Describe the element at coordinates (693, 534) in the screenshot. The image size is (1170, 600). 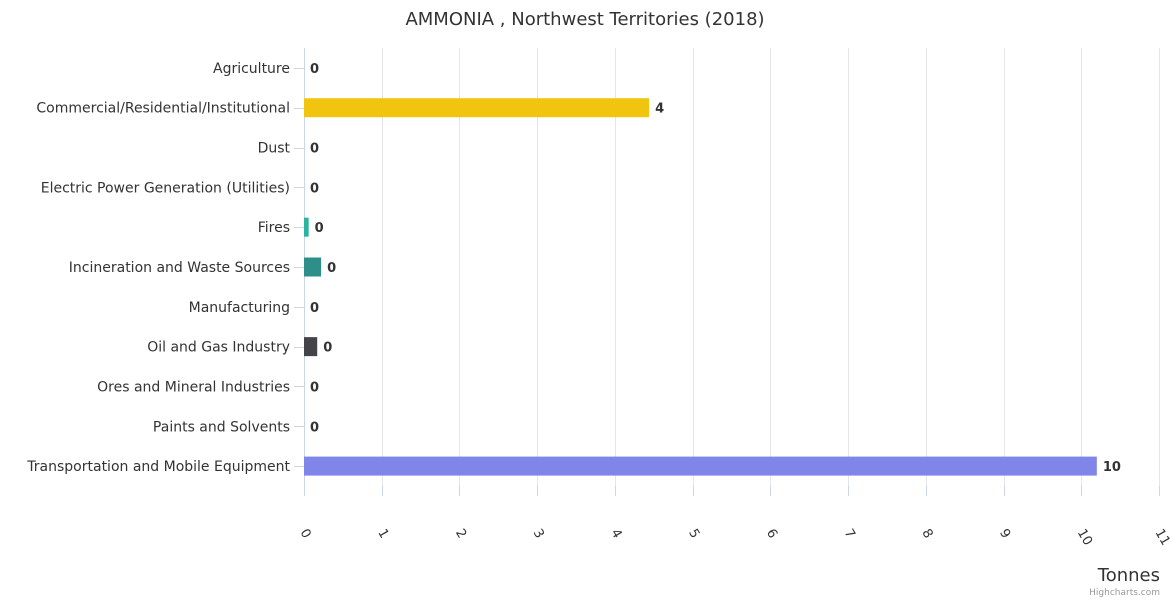
I see `x-tick-label: 5` at that location.